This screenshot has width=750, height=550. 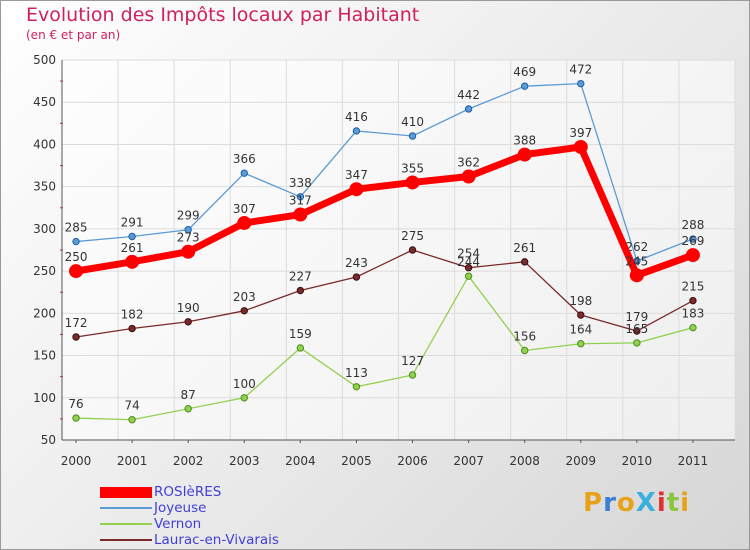 I want to click on logo-letter: X, so click(x=646, y=503).